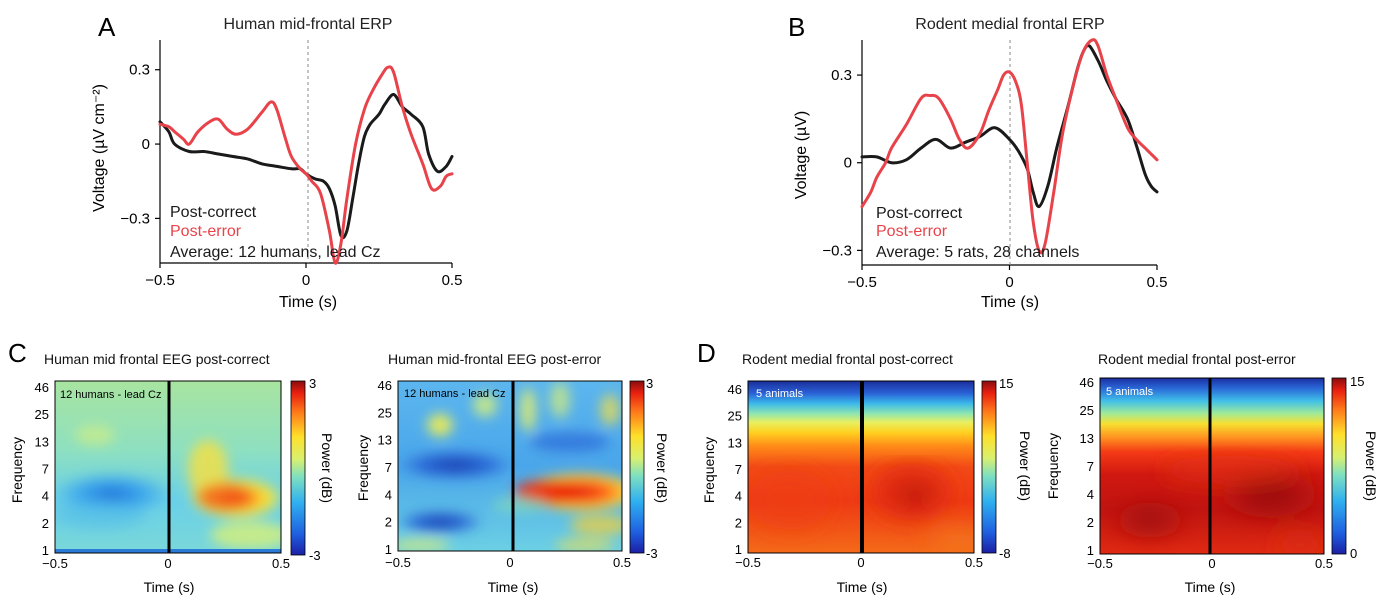 This screenshot has width=1382, height=600. I want to click on panel-d1-heatmap, so click(861, 467).